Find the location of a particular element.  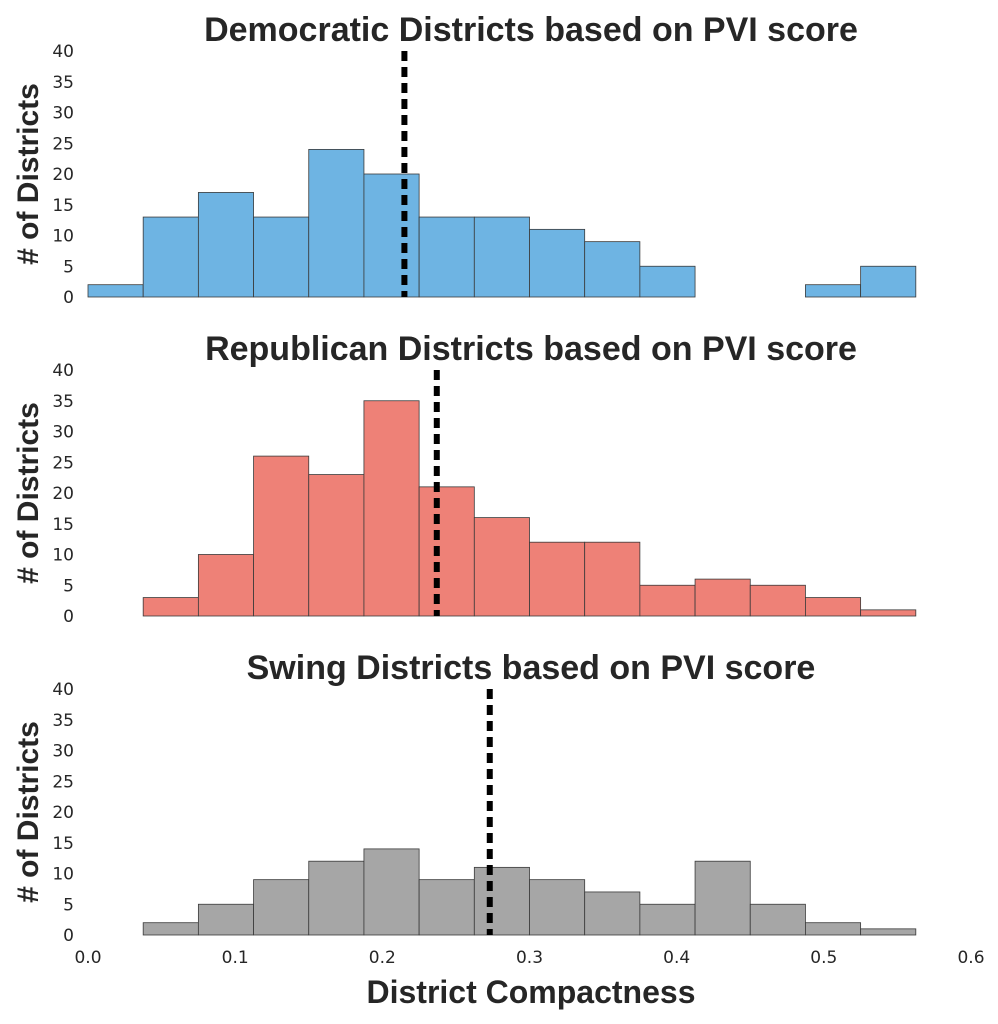

x-tick-labels: 0.0 0.1 0.2 0.3 0.4 0.5 0.6 is located at coordinates (529, 958).